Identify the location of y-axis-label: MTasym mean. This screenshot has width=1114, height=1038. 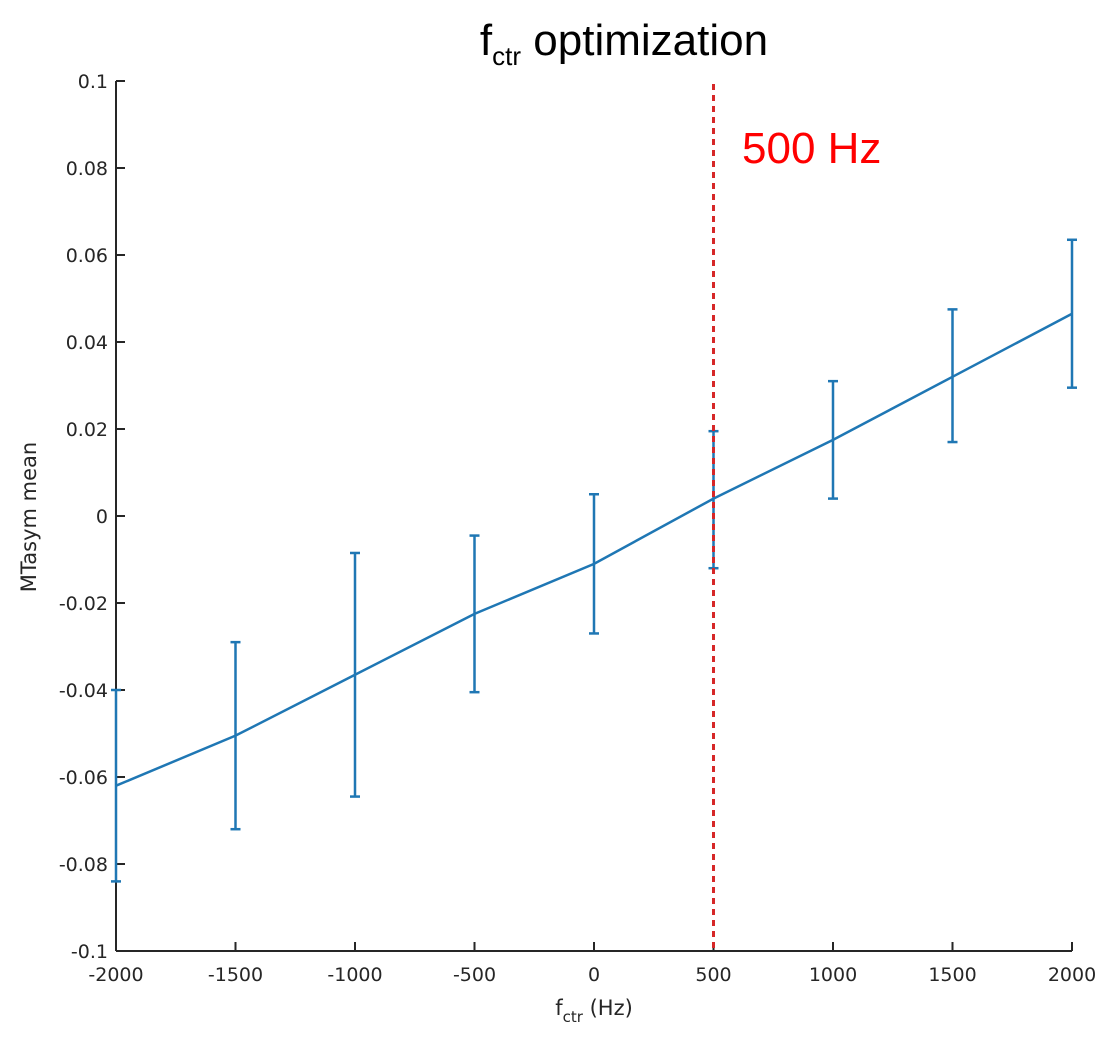
(29, 517).